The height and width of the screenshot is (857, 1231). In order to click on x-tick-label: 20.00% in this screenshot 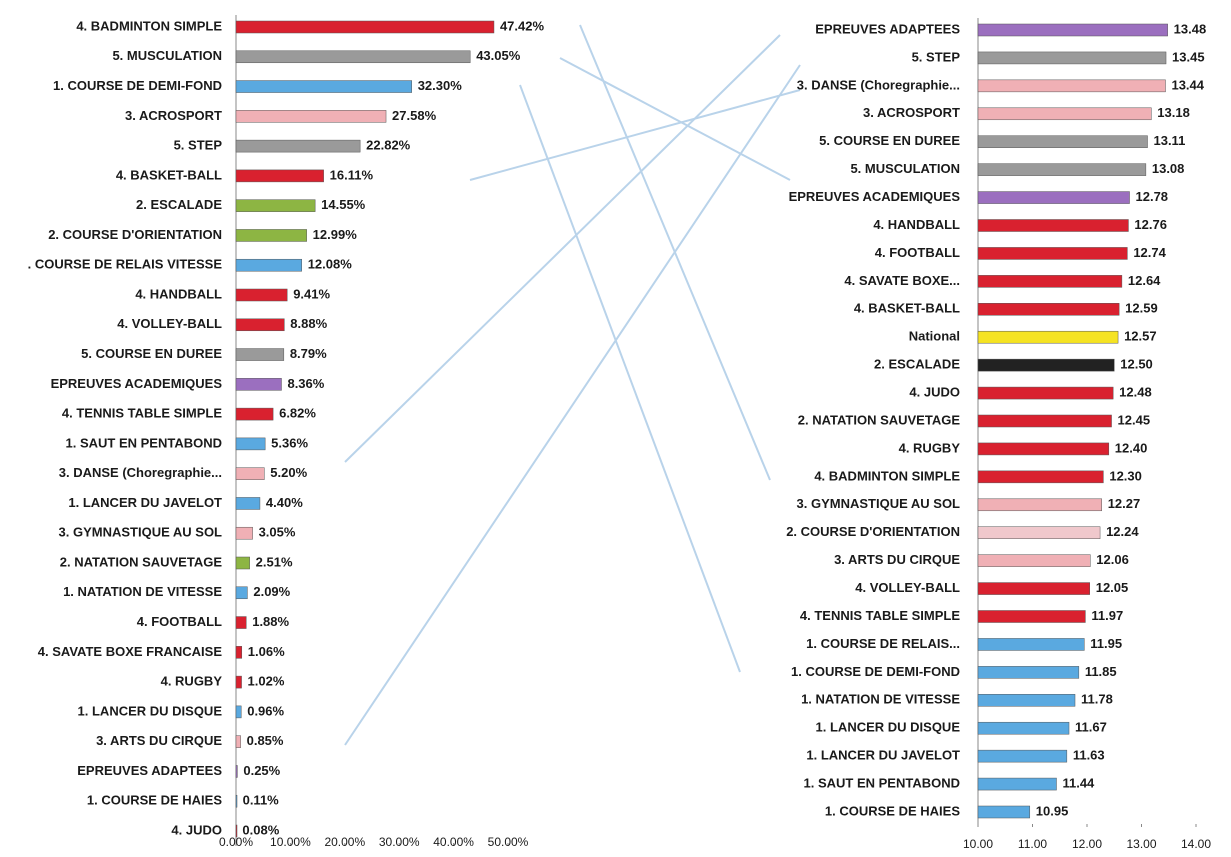, I will do `click(344, 842)`.